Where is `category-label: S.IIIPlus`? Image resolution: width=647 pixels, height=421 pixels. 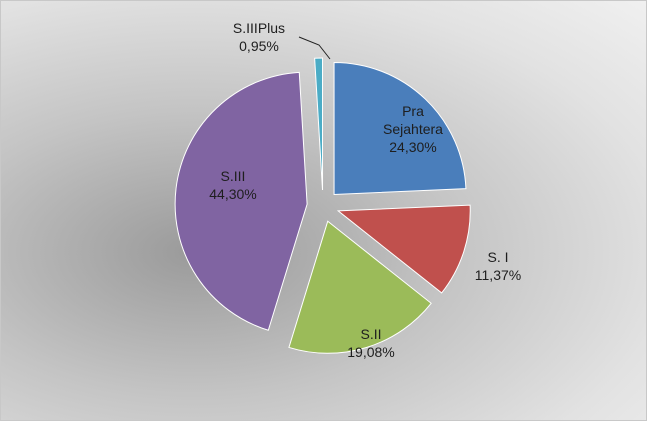 category-label: S.IIIPlus is located at coordinates (259, 28).